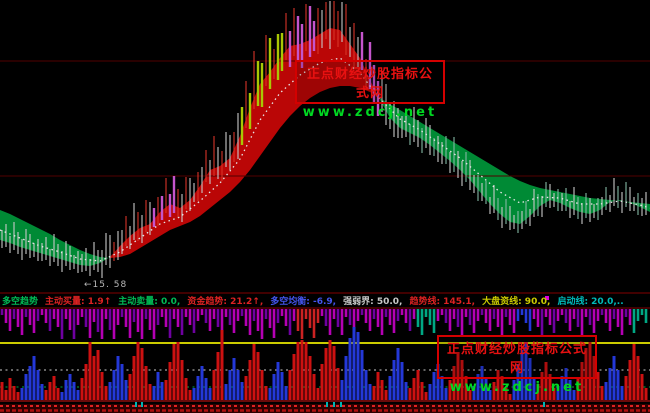 Image resolution: width=650 pixels, height=413 pixels. What do you see at coordinates (325, 408) in the screenshot?
I see `bottom-strip` at bounding box center [325, 408].